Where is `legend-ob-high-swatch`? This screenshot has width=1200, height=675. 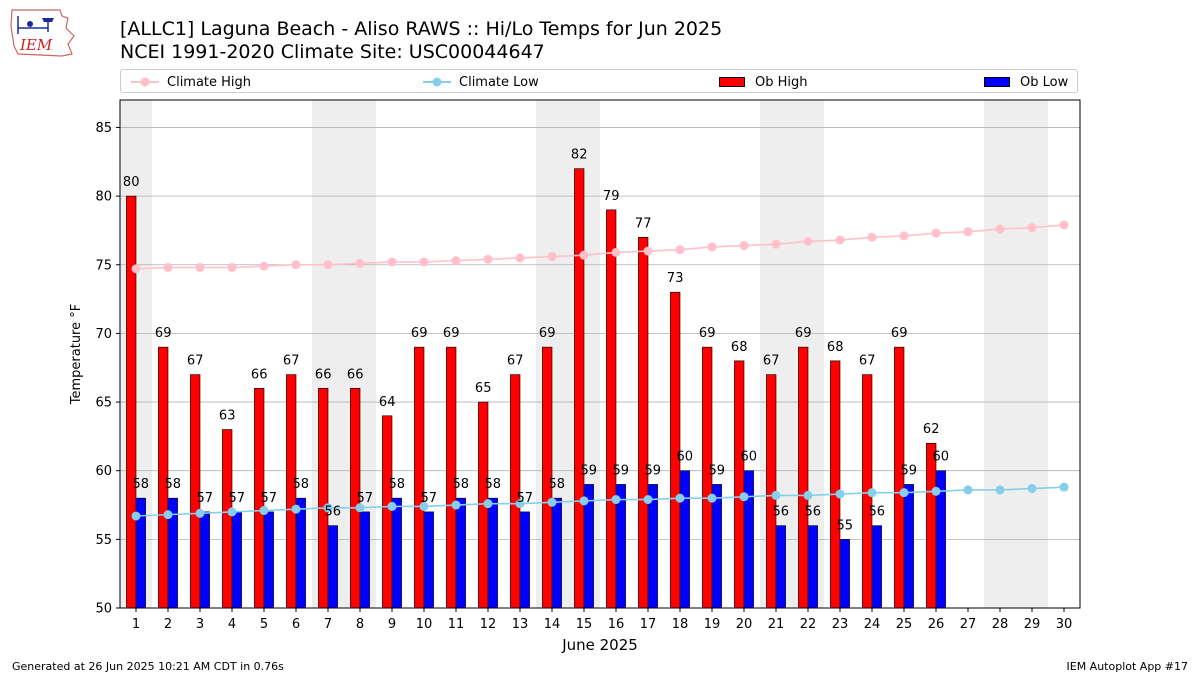 legend-ob-high-swatch is located at coordinates (732, 82).